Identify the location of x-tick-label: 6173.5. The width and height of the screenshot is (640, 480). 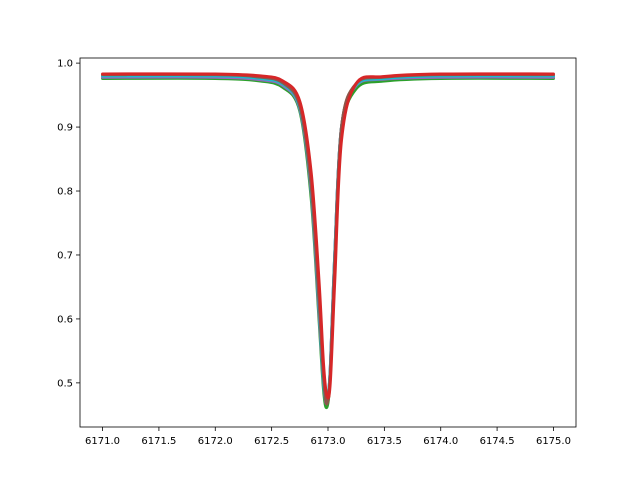
(384, 441).